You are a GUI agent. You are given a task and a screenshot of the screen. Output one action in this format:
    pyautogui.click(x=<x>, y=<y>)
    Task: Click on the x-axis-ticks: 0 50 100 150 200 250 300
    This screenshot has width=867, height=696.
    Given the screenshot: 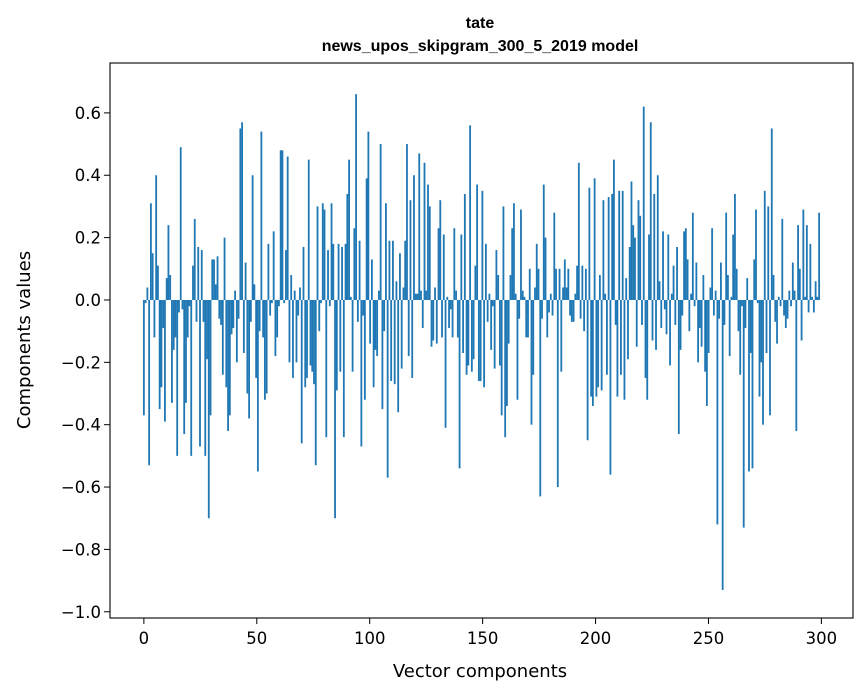 What is the action you would take?
    pyautogui.click(x=488, y=633)
    